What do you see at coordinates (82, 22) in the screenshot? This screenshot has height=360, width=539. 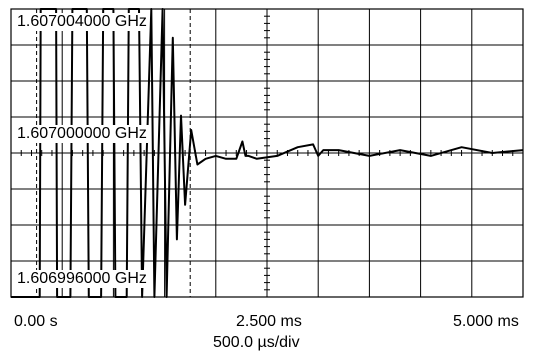 I see `y-label-top: 1.607004000 GHz` at bounding box center [82, 22].